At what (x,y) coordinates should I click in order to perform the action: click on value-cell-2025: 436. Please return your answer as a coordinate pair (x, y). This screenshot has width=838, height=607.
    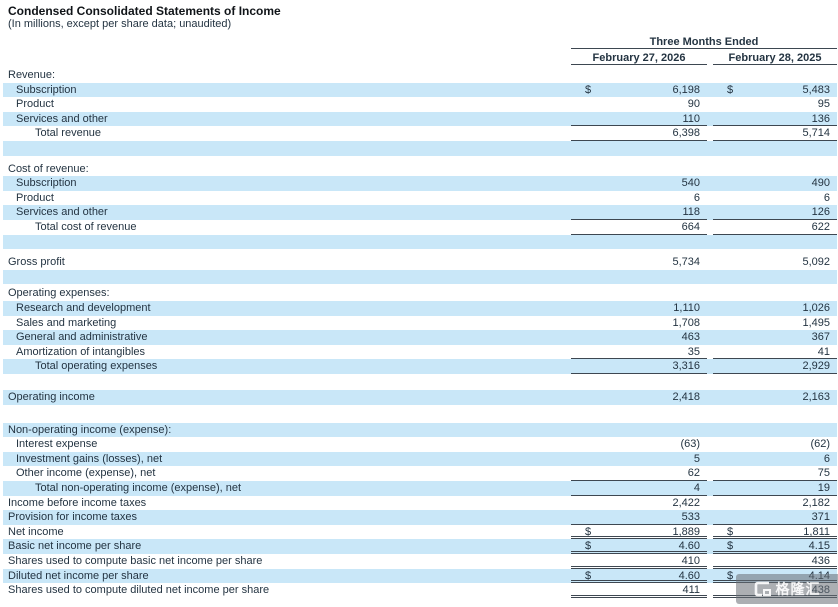
    Looking at the image, I should click on (775, 561).